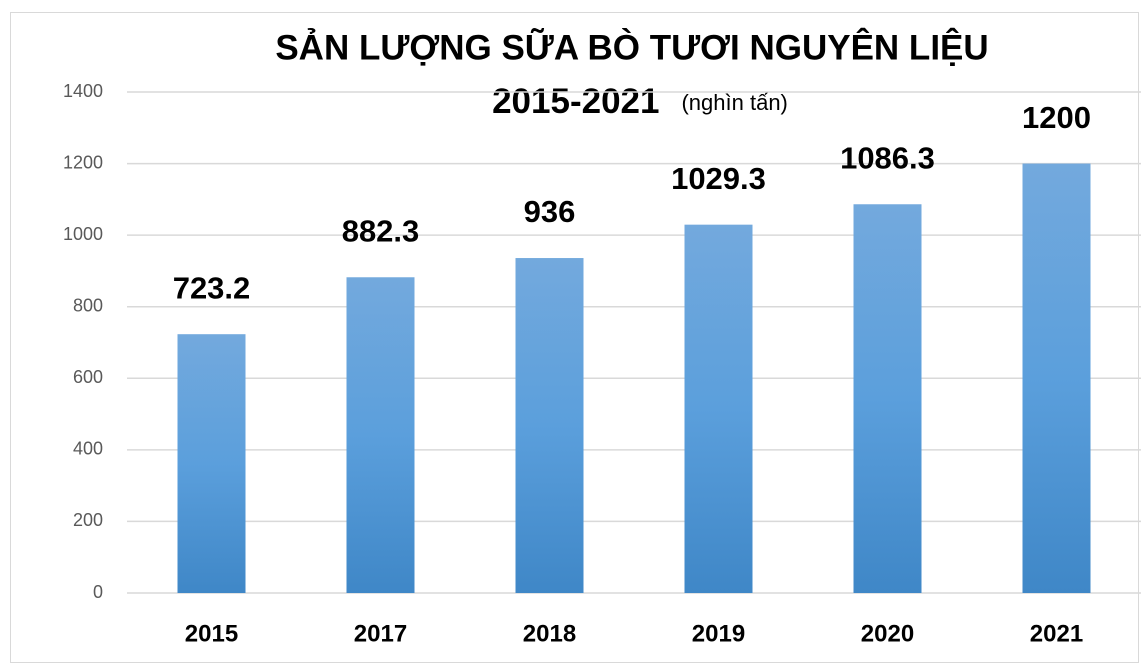  I want to click on x-tick-label: 2019, so click(718, 633).